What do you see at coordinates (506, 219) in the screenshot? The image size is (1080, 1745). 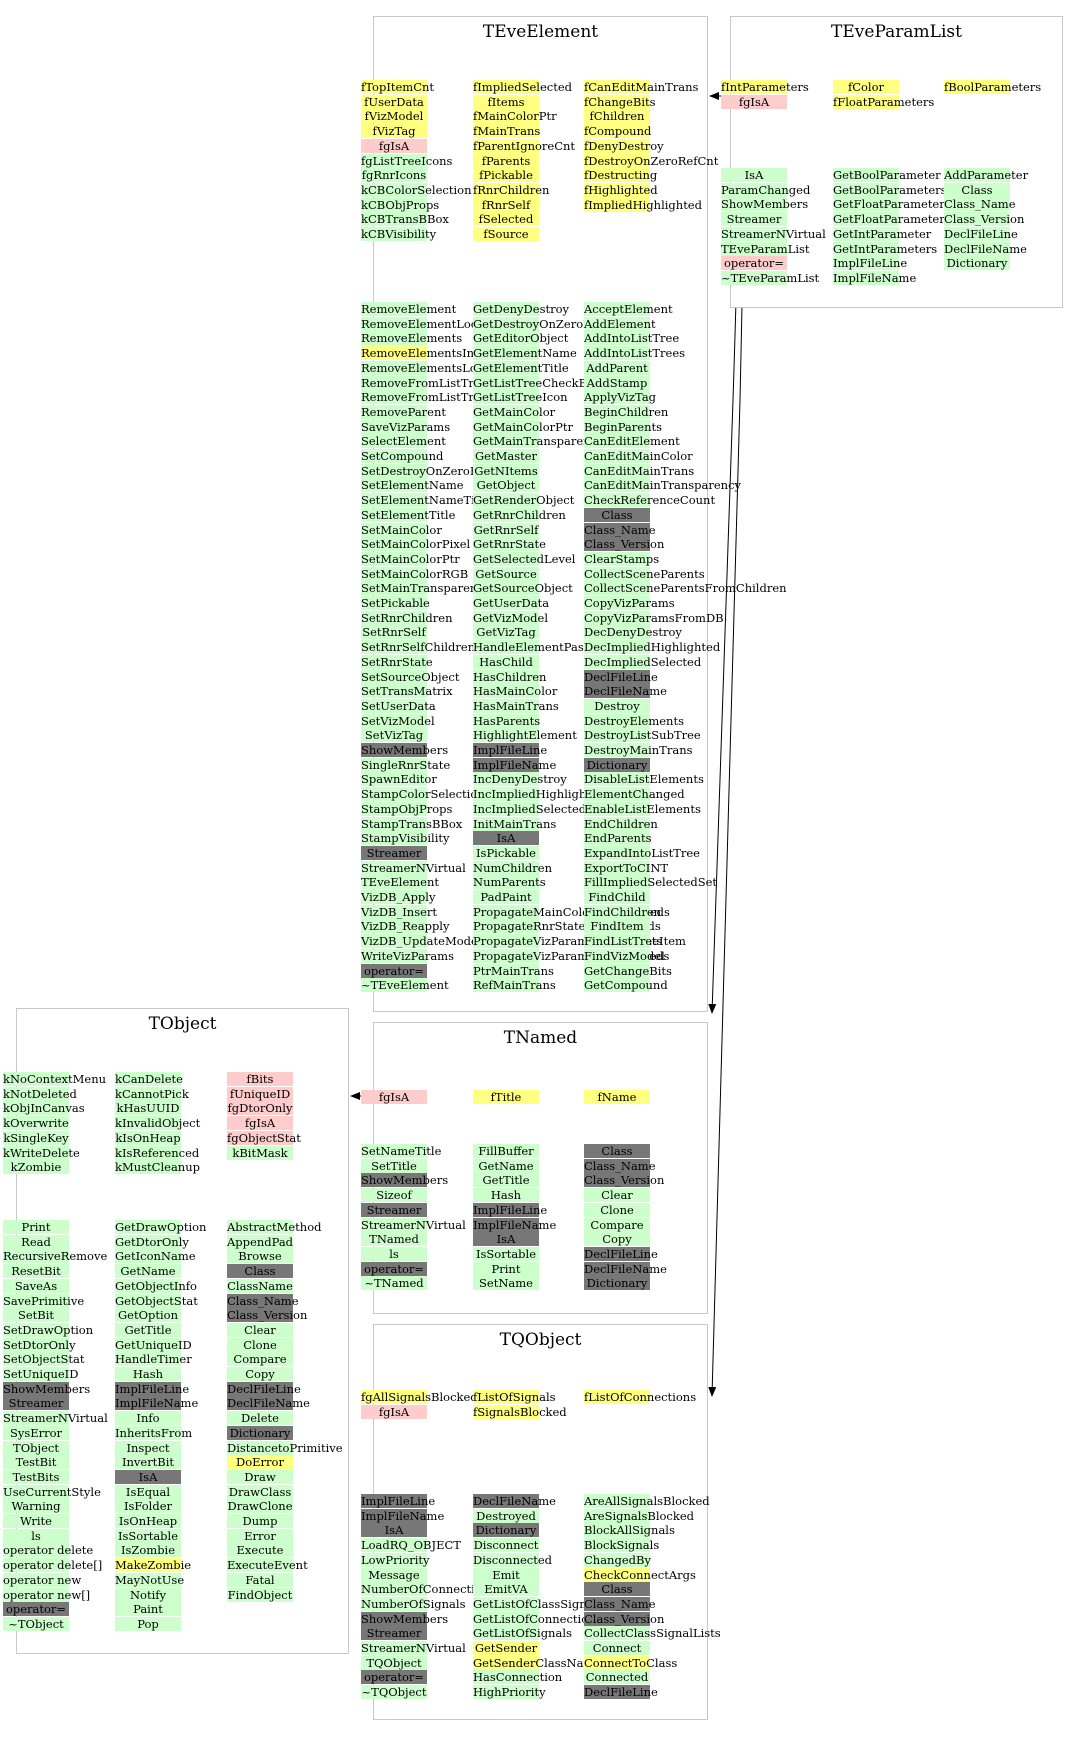 I see `data-member: fSelected` at bounding box center [506, 219].